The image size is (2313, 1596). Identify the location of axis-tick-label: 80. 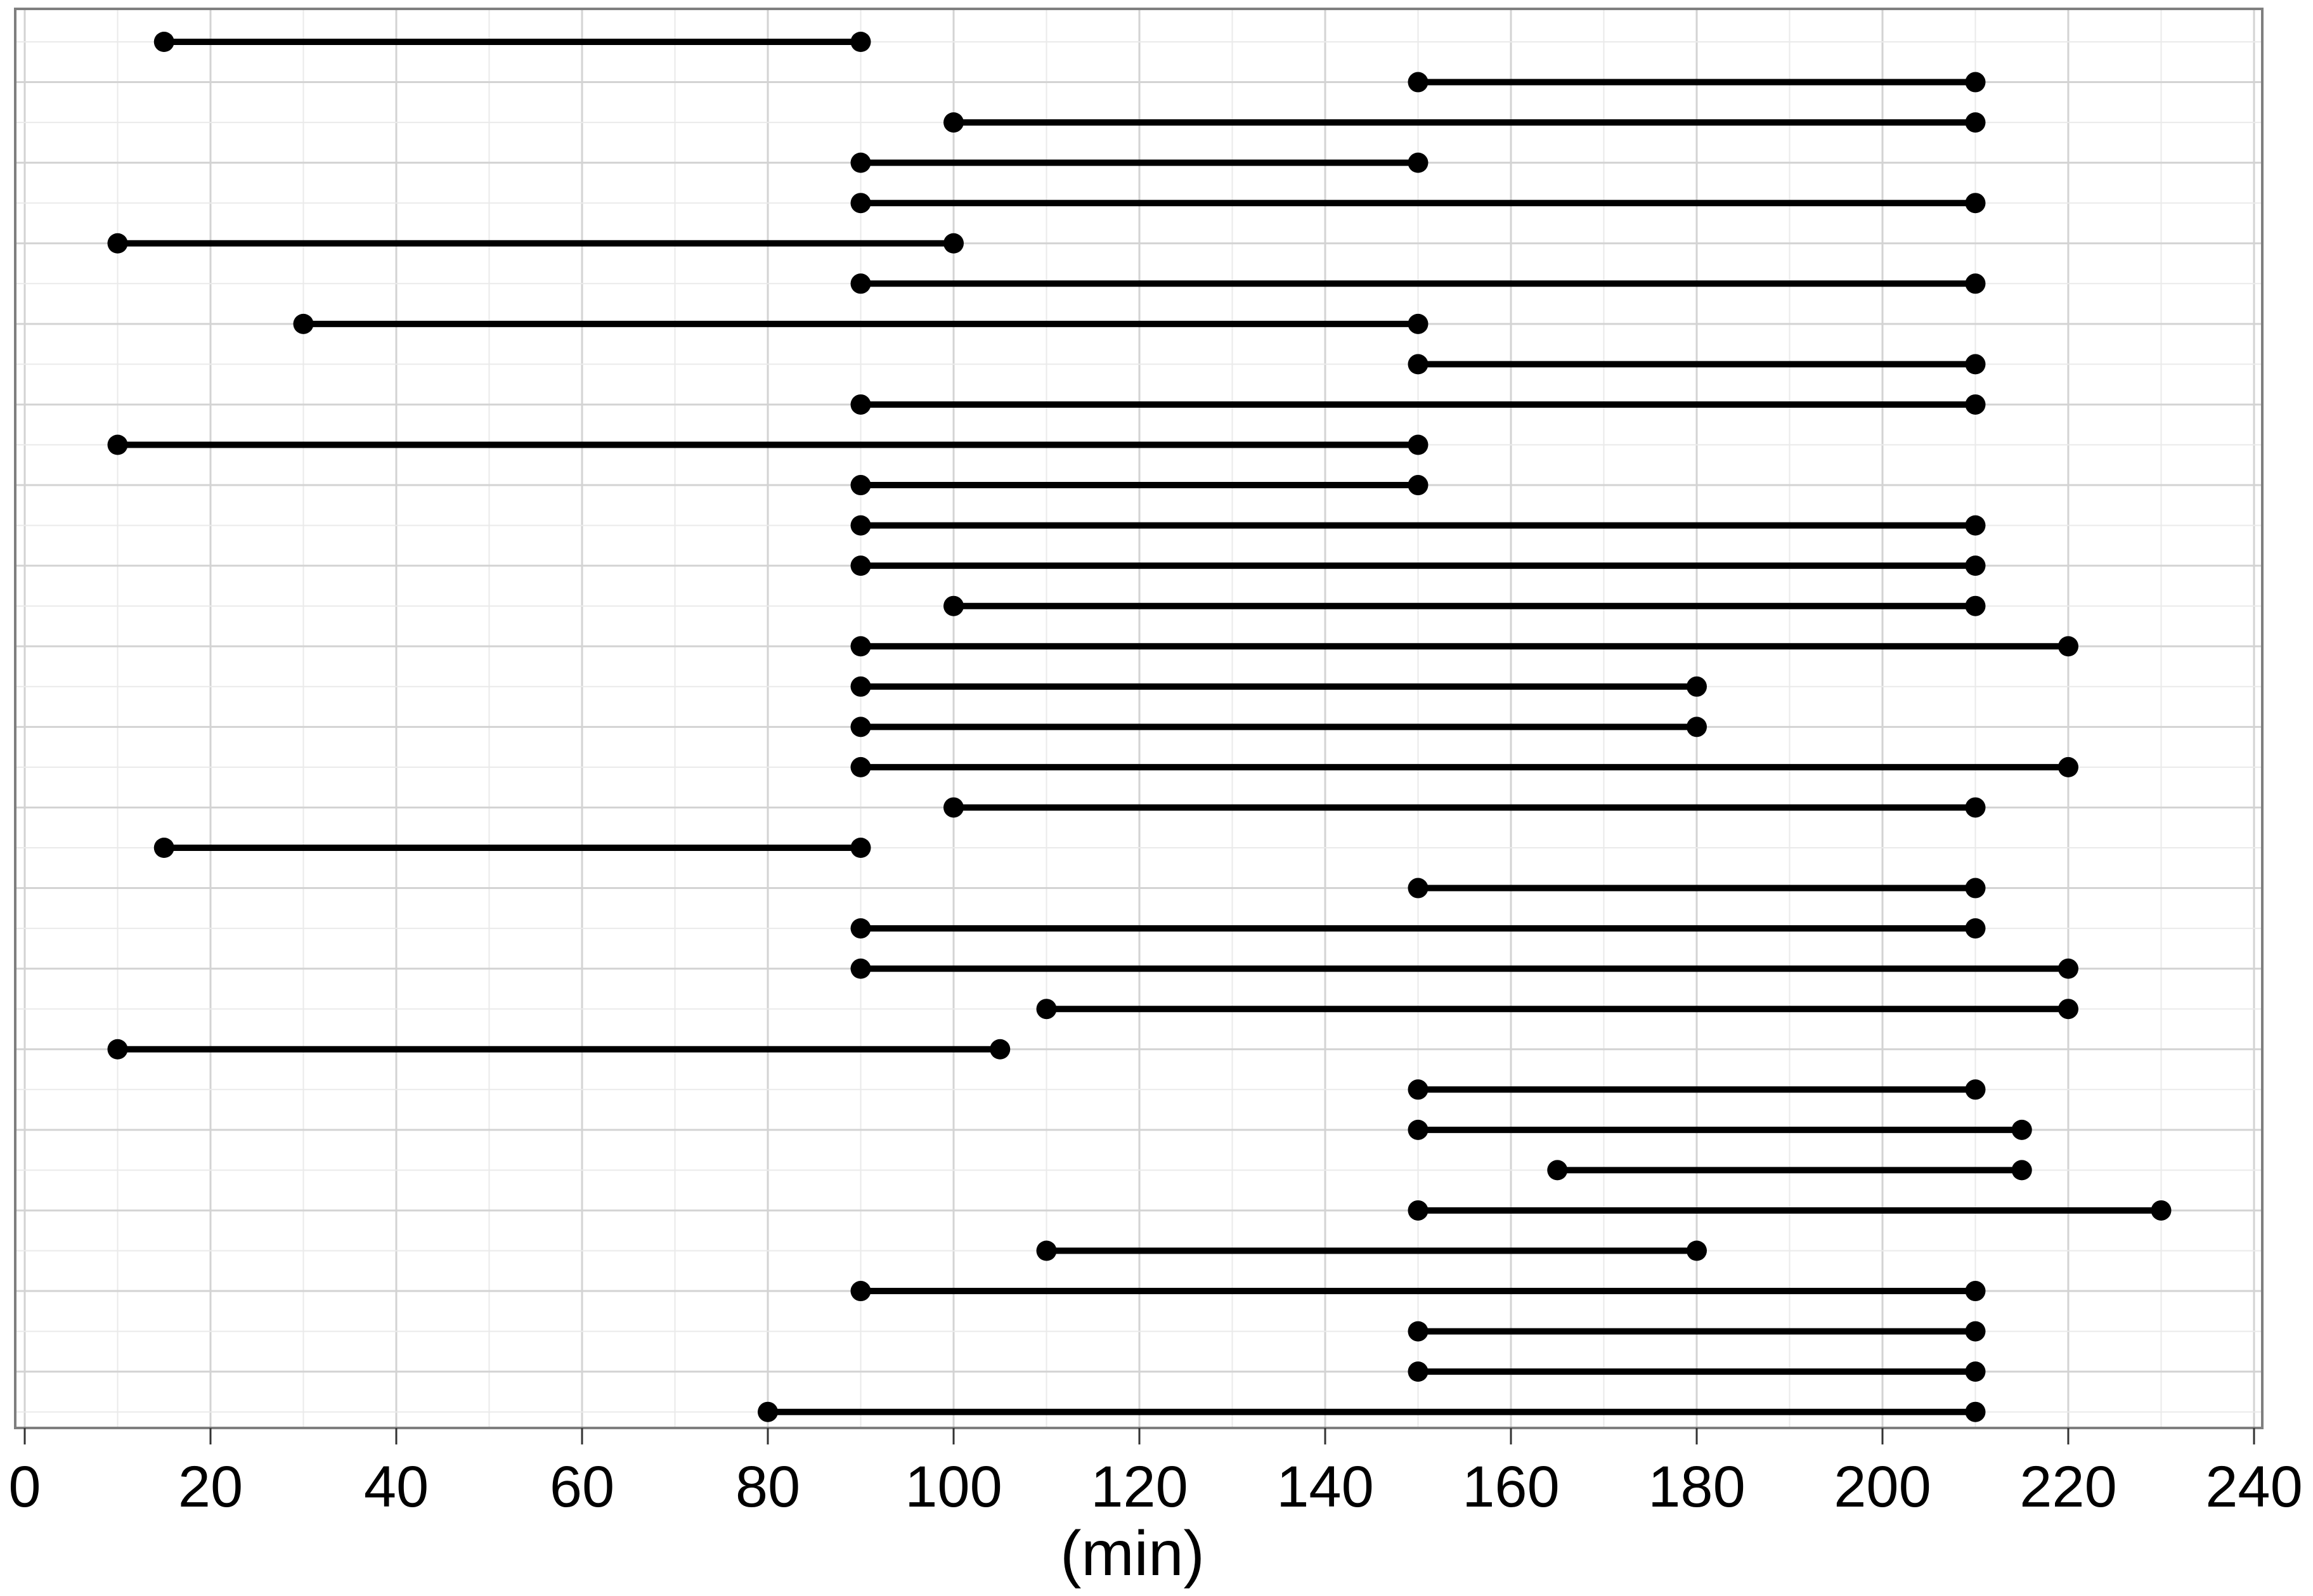
(767, 1487).